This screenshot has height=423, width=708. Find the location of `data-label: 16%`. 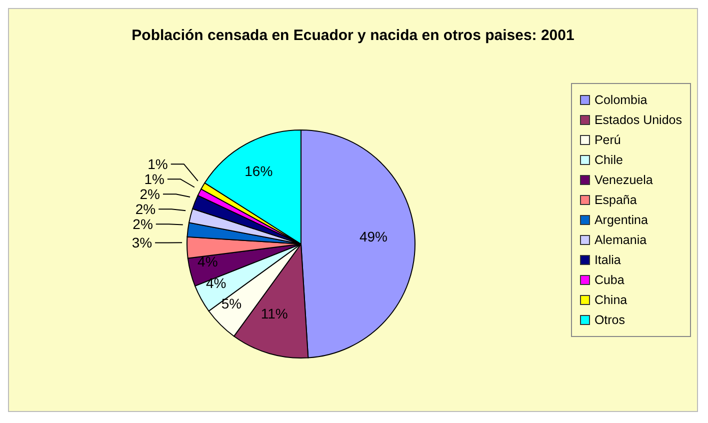

data-label: 16% is located at coordinates (258, 171).